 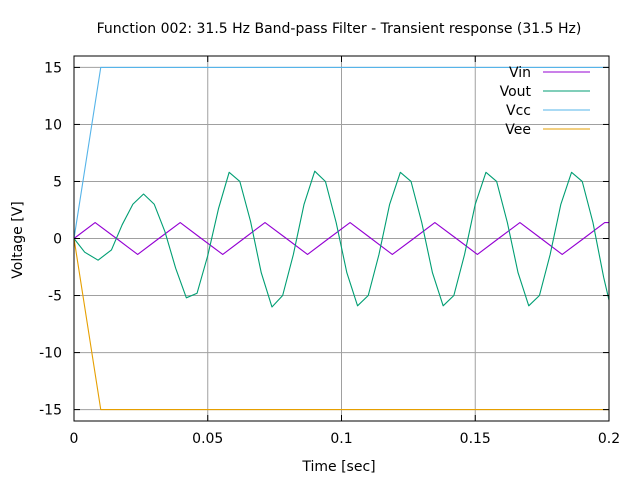 I want to click on y-tick-label: 15, so click(x=53, y=68).